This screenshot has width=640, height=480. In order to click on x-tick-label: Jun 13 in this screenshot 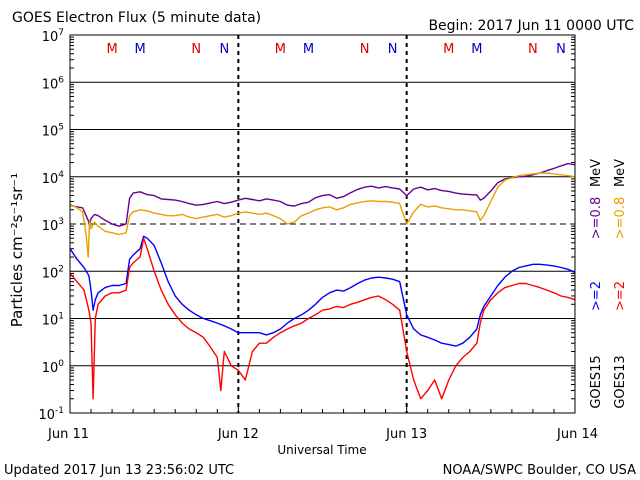, I will do `click(406, 434)`.